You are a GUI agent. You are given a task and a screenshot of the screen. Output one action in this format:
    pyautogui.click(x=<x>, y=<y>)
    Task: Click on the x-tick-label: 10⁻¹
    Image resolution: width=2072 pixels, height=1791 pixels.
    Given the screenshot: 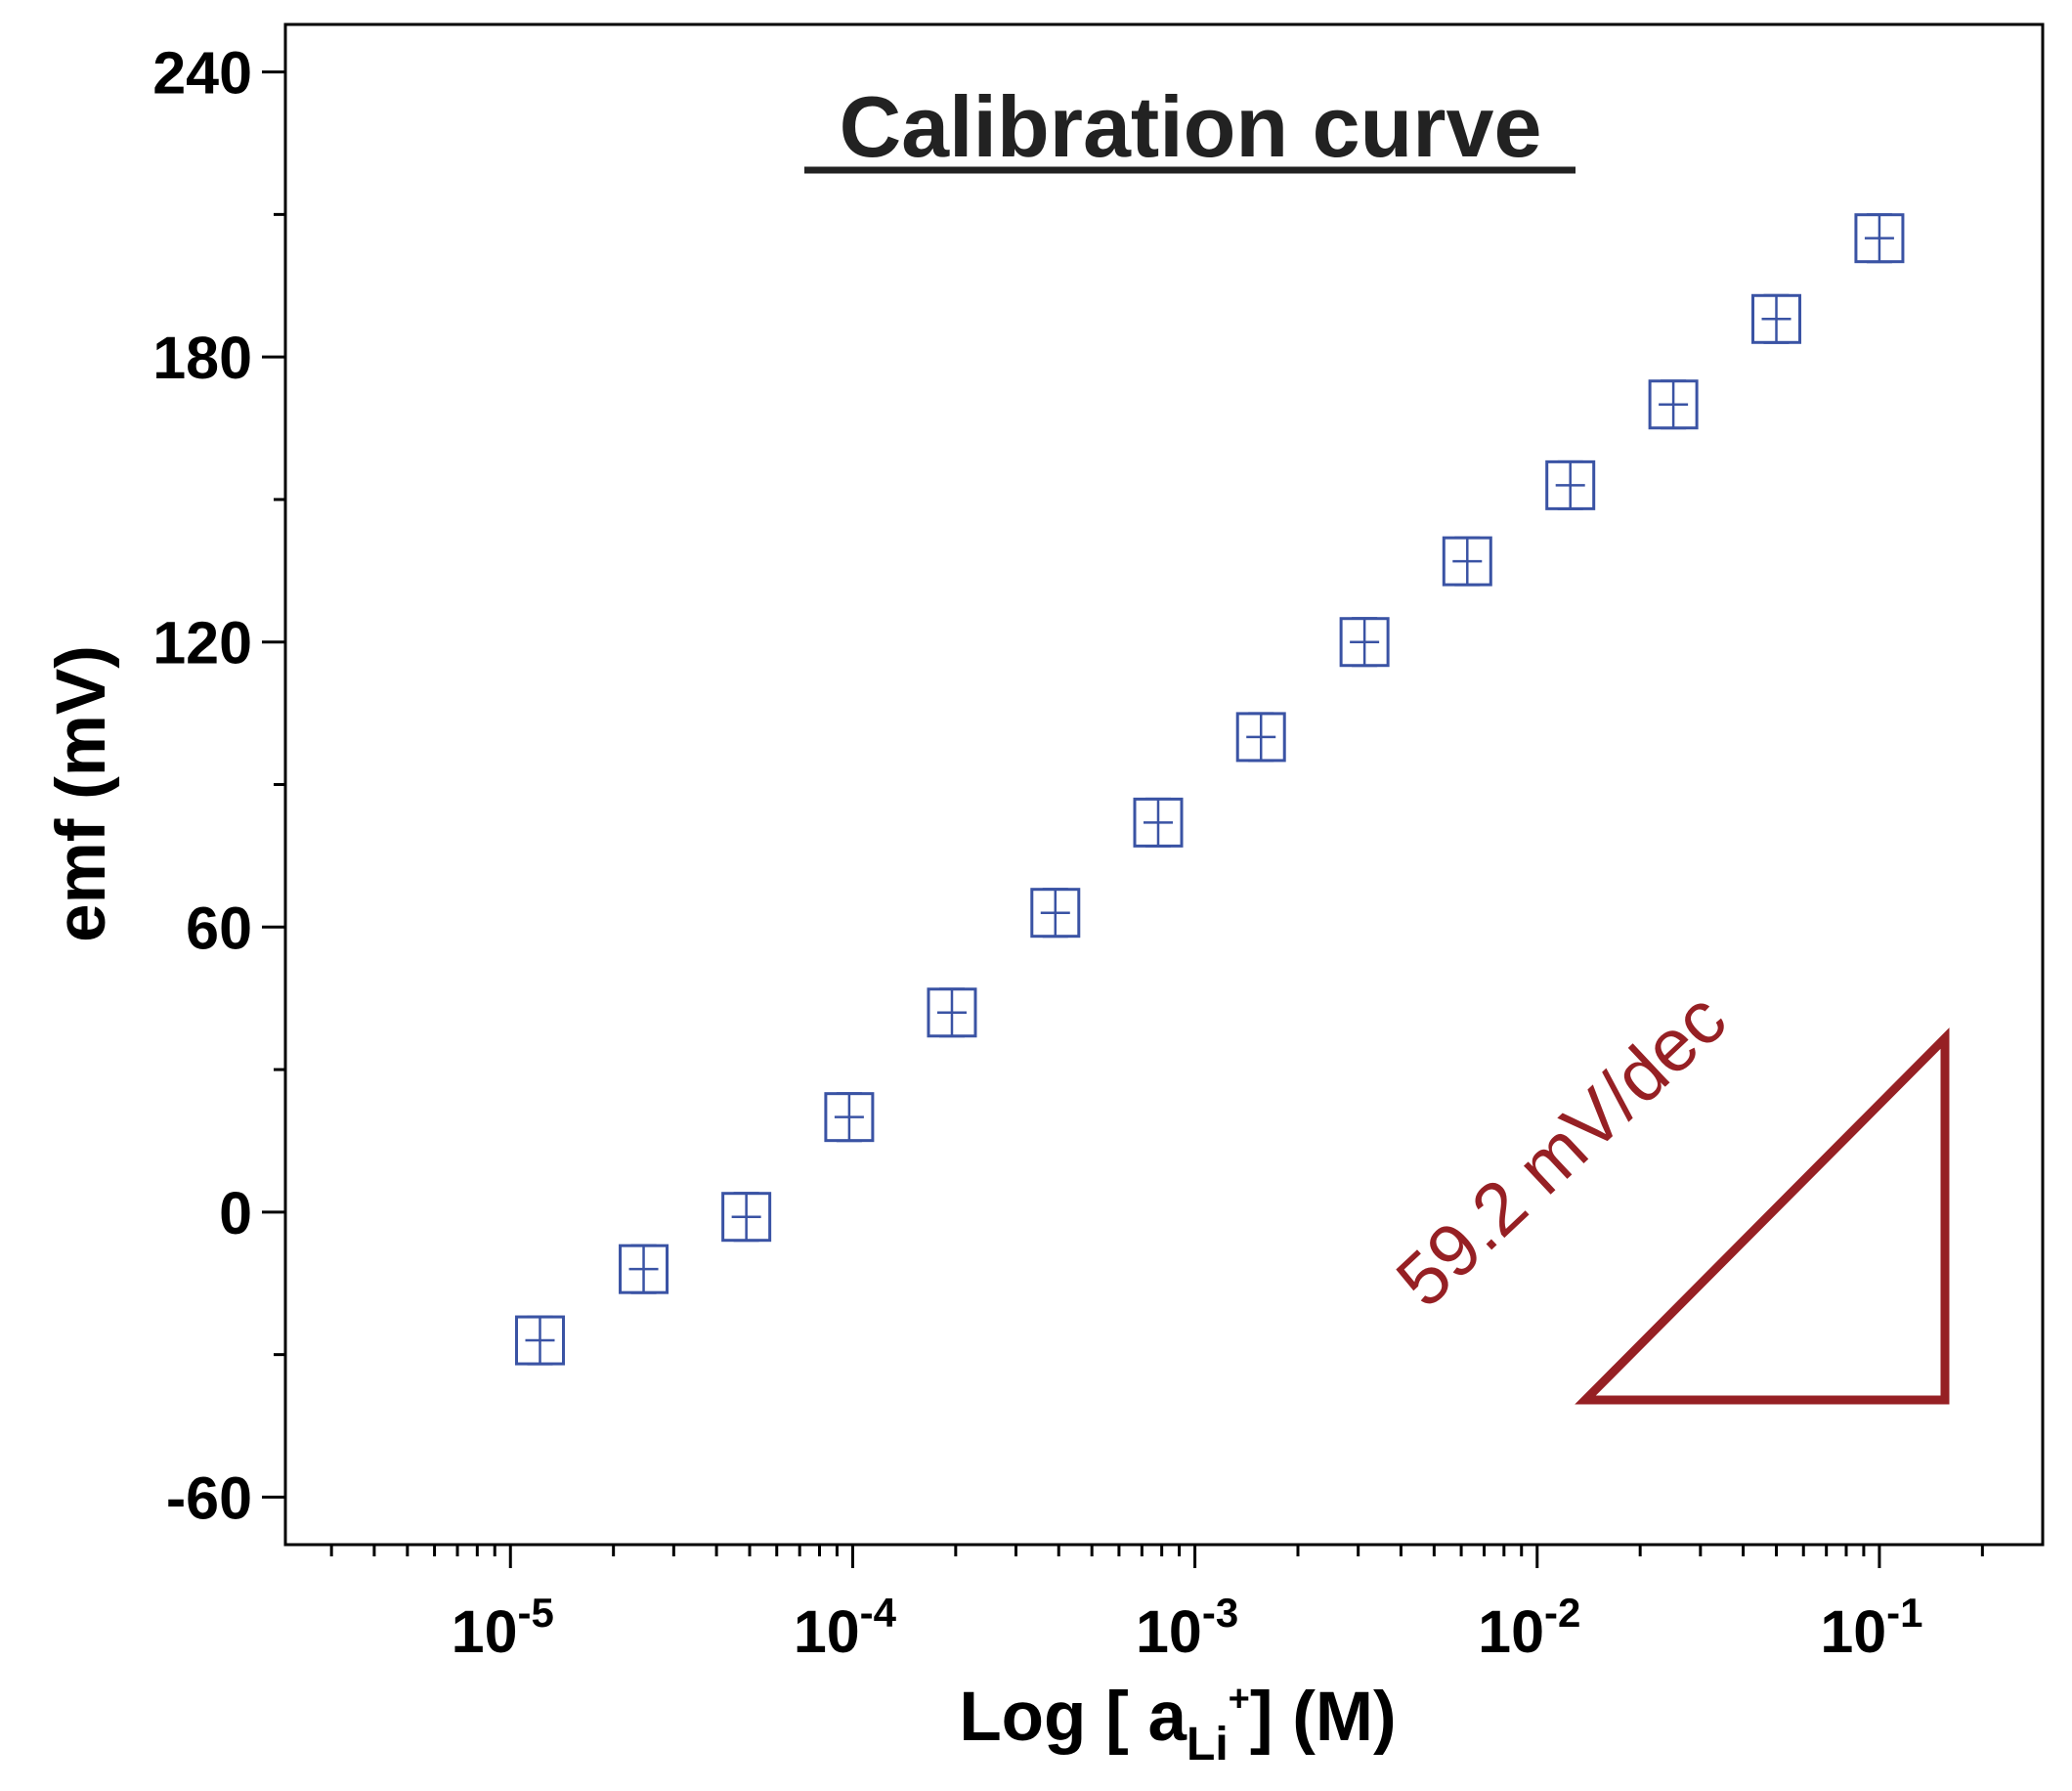 What is the action you would take?
    pyautogui.click(x=1871, y=1627)
    